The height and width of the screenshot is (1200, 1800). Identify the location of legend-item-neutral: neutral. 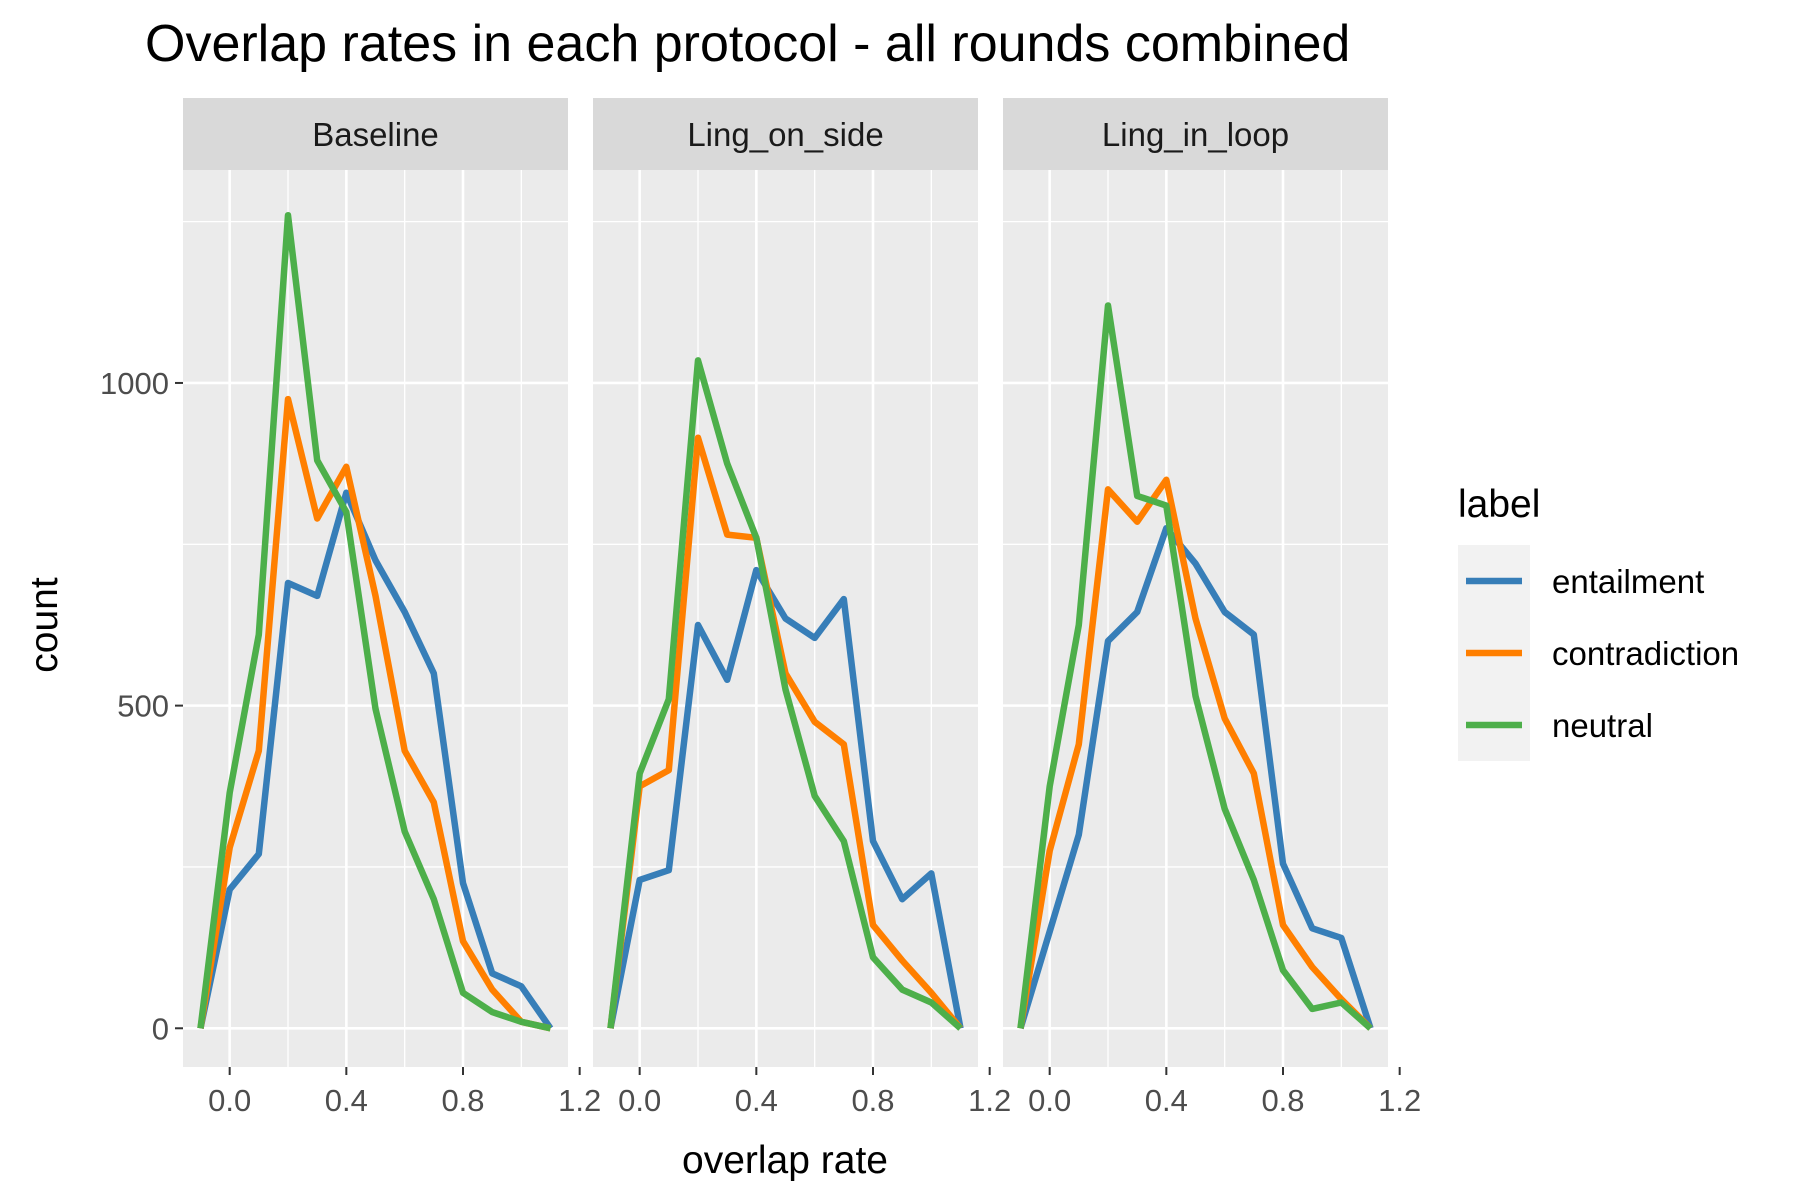
(1559, 725).